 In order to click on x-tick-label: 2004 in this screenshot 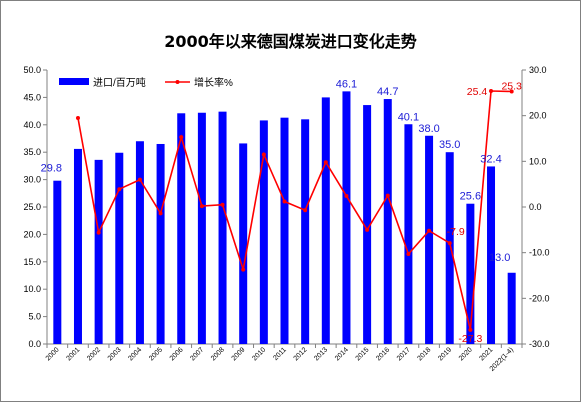, I will do `click(135, 354)`.